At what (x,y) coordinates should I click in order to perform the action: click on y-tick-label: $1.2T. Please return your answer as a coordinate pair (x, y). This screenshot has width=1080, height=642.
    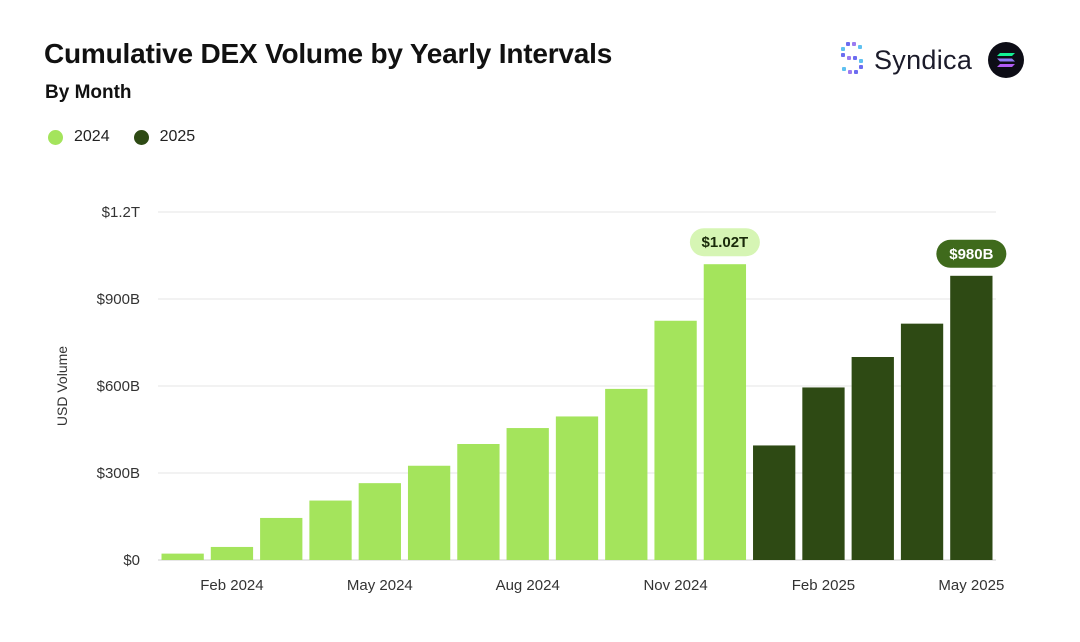
    Looking at the image, I should click on (121, 212).